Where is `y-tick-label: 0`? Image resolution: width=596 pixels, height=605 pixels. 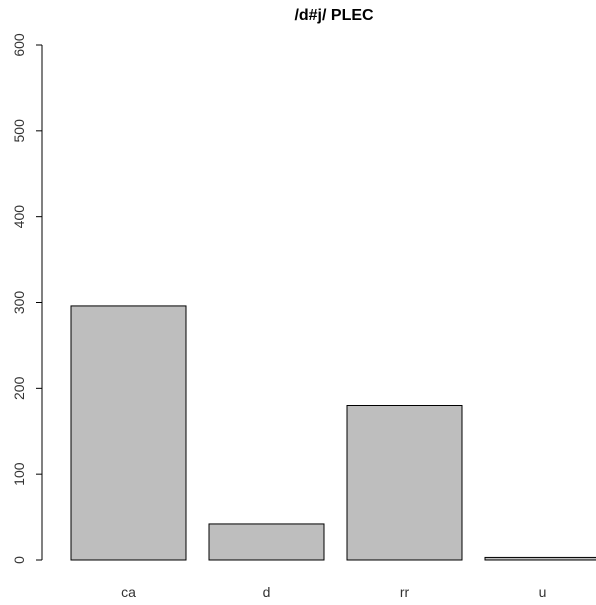
y-tick-label: 0 is located at coordinates (19, 560).